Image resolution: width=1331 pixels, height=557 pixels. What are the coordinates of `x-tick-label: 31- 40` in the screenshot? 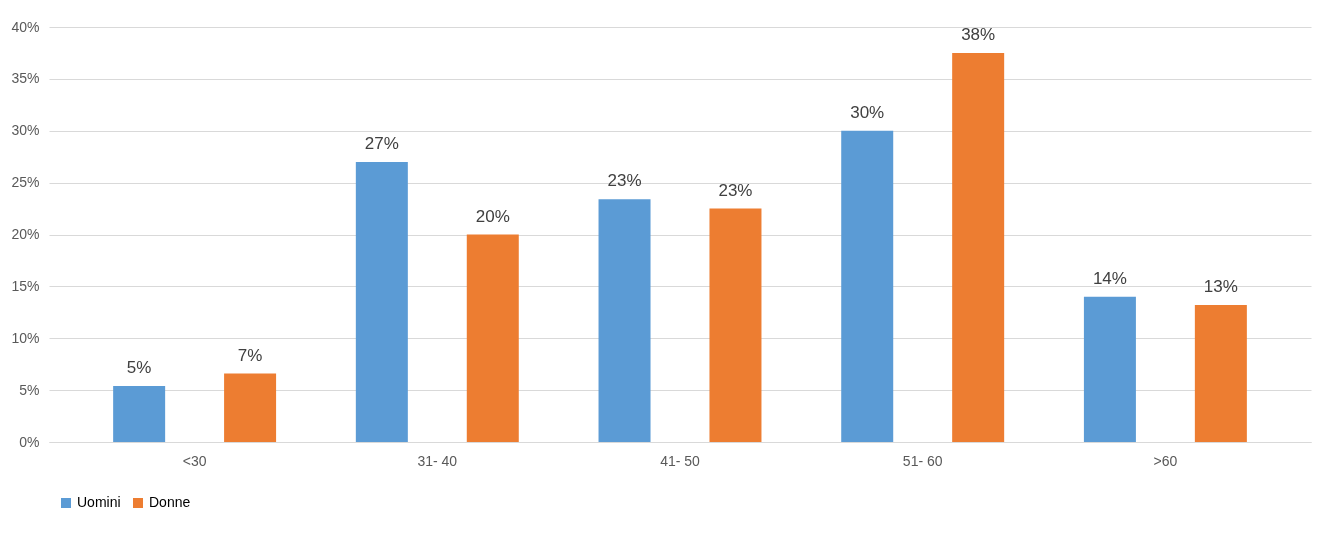 It's located at (437, 460).